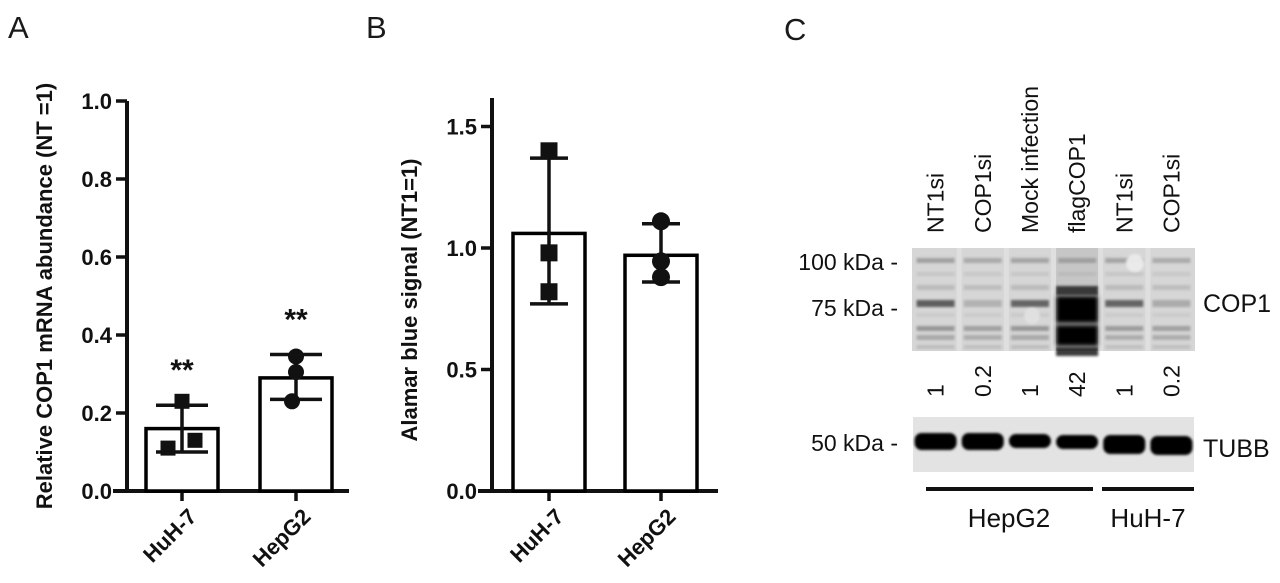 This screenshot has width=1280, height=583. I want to click on lane-label: COP1si, so click(983, 193).